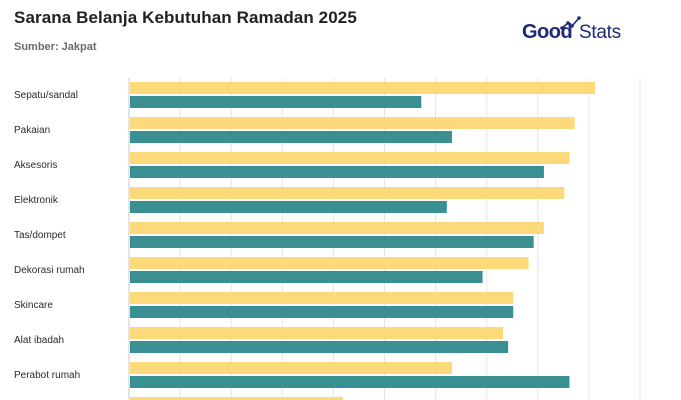 Image resolution: width=681 pixels, height=400 pixels. Describe the element at coordinates (332, 242) in the screenshot. I see `bar-b-tas-dompet` at that location.